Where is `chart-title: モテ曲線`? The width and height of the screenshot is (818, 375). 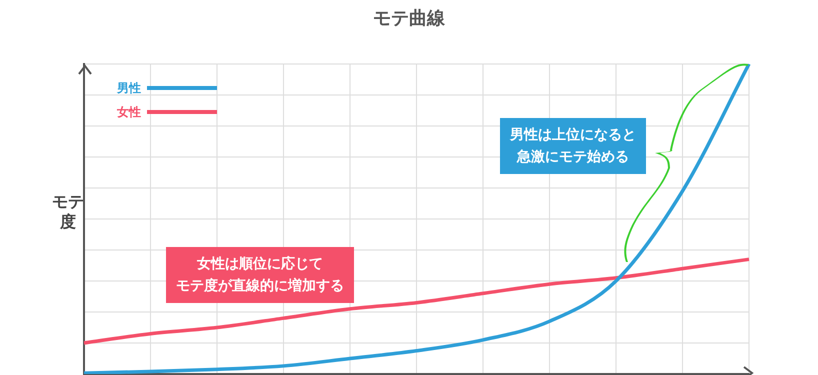 chart-title: モテ曲線 is located at coordinates (409, 18).